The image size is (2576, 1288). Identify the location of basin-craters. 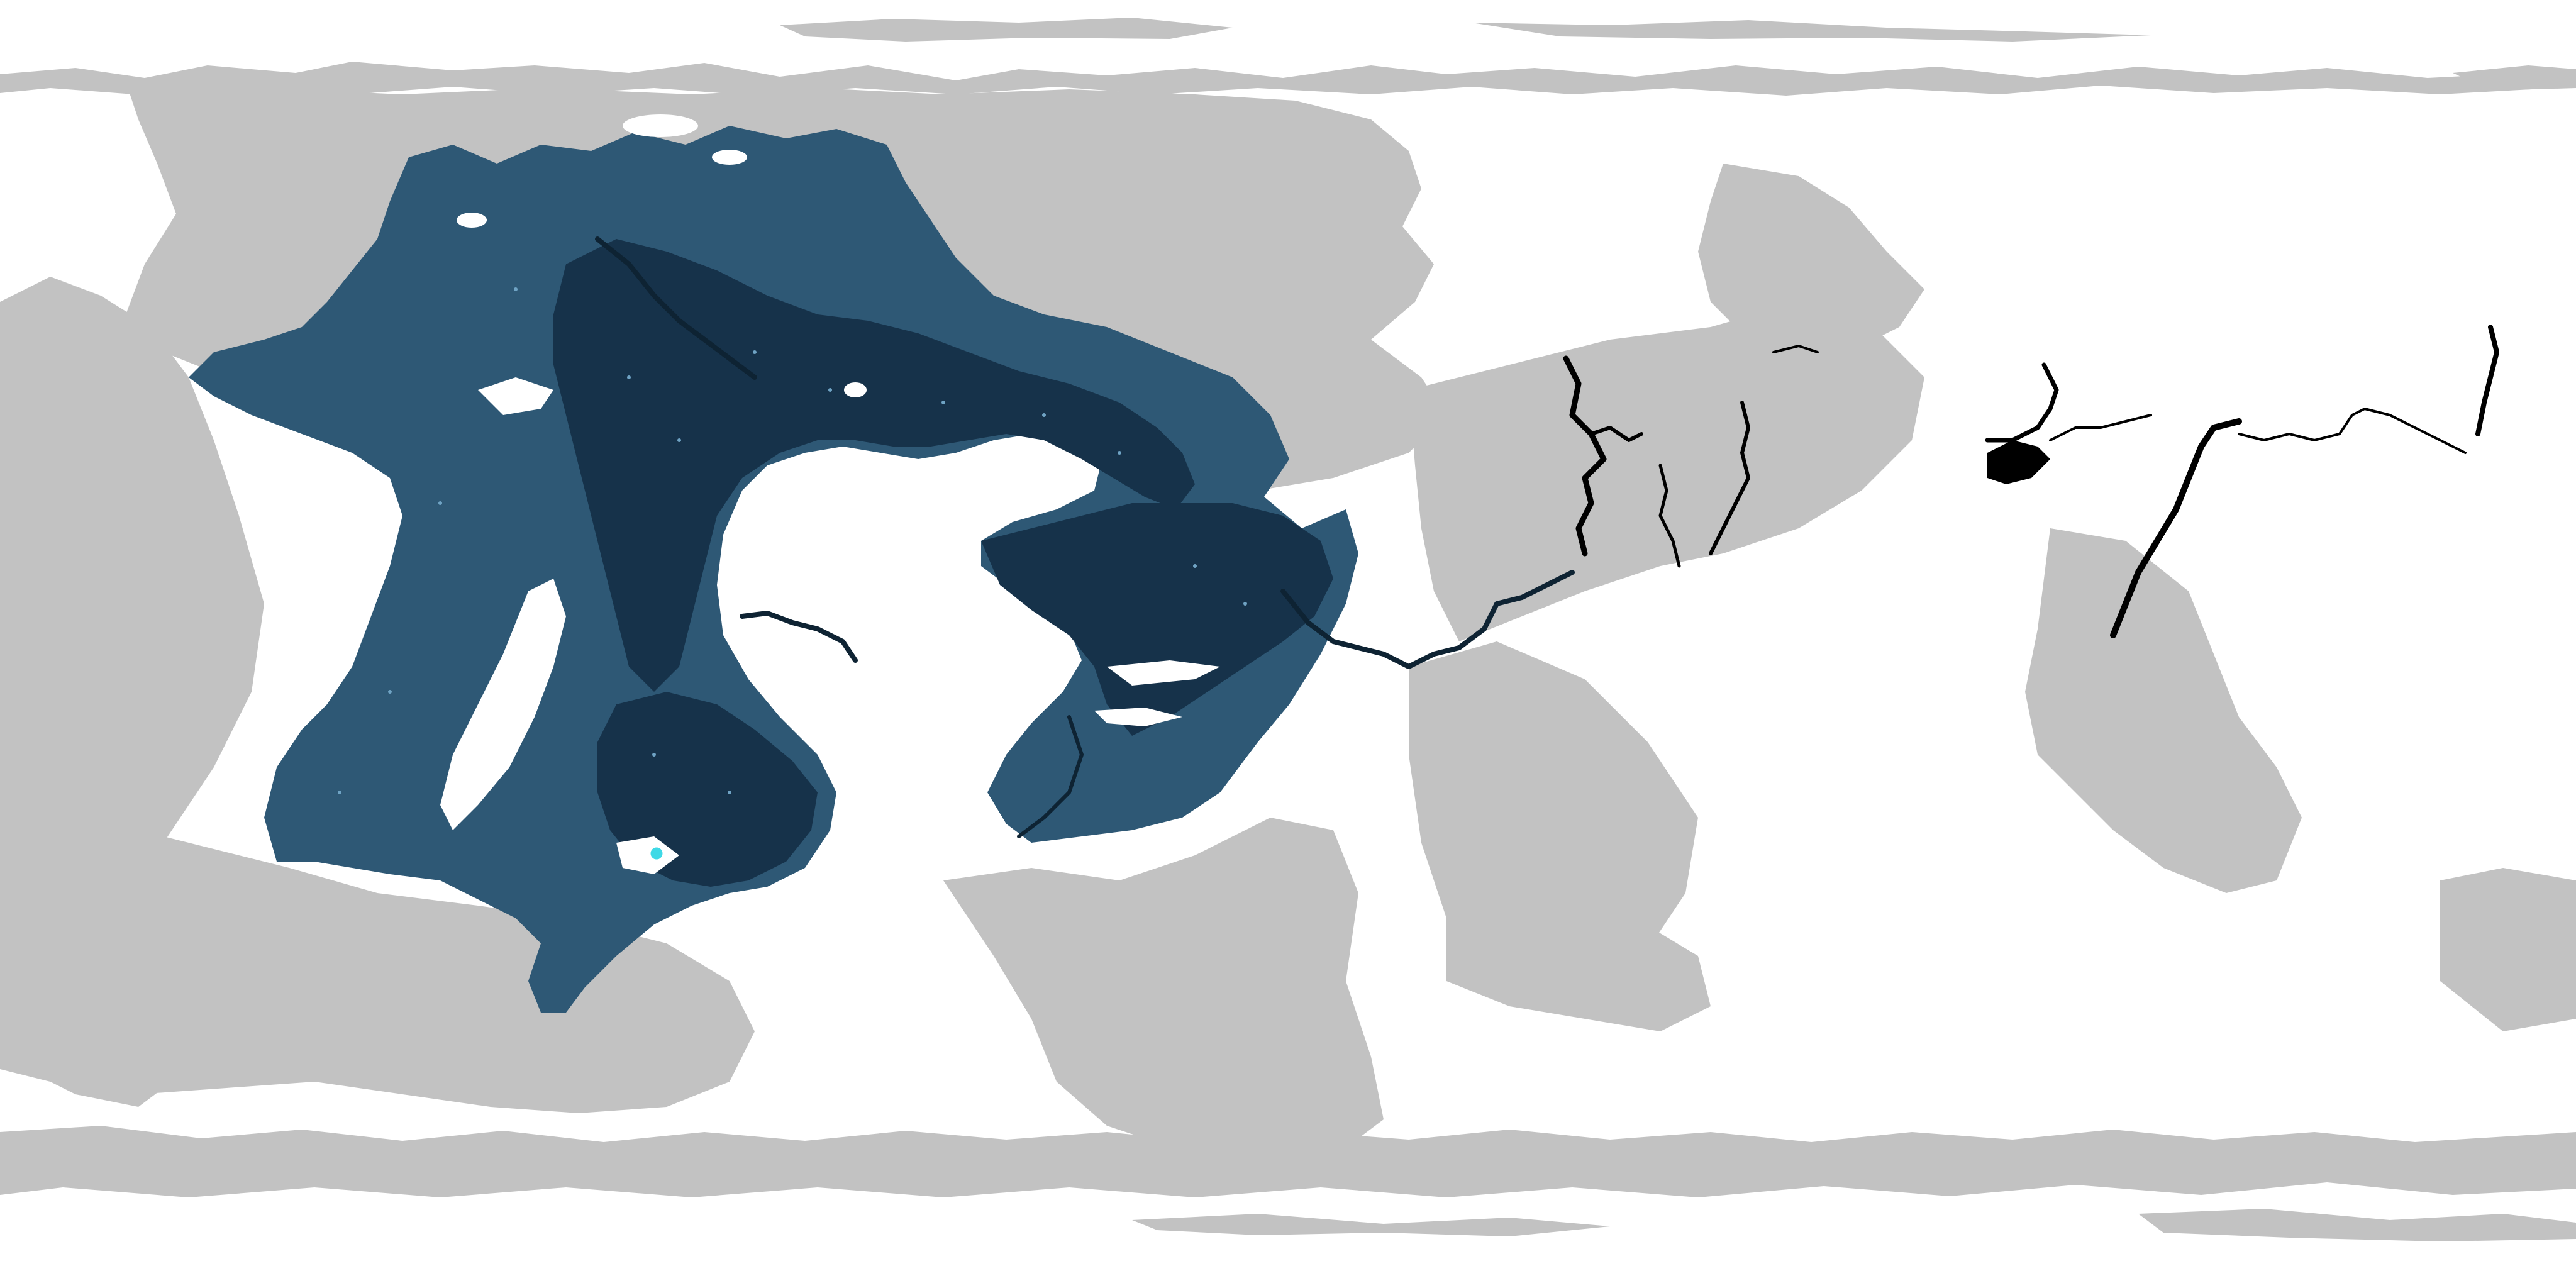
(749, 299).